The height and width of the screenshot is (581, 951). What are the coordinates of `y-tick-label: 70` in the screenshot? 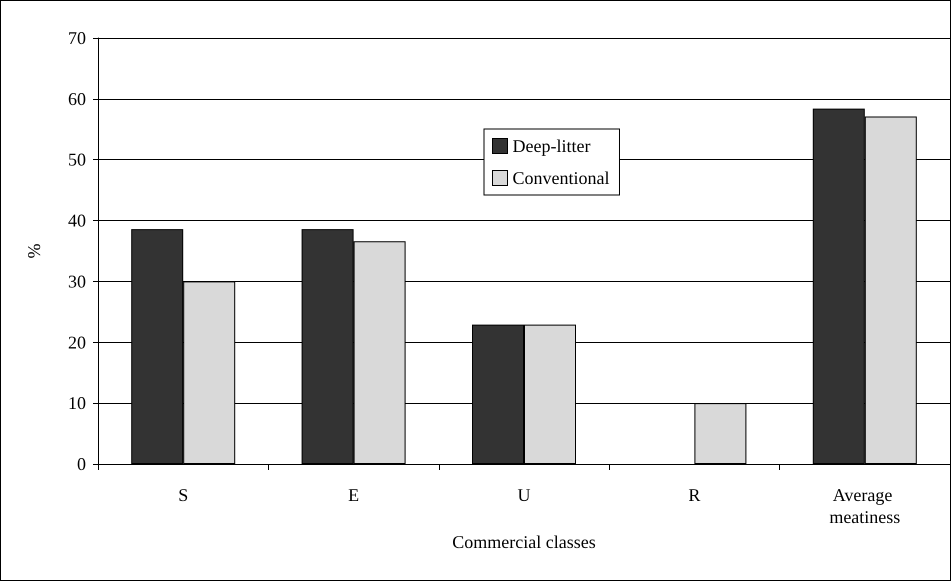 It's located at (77, 38).